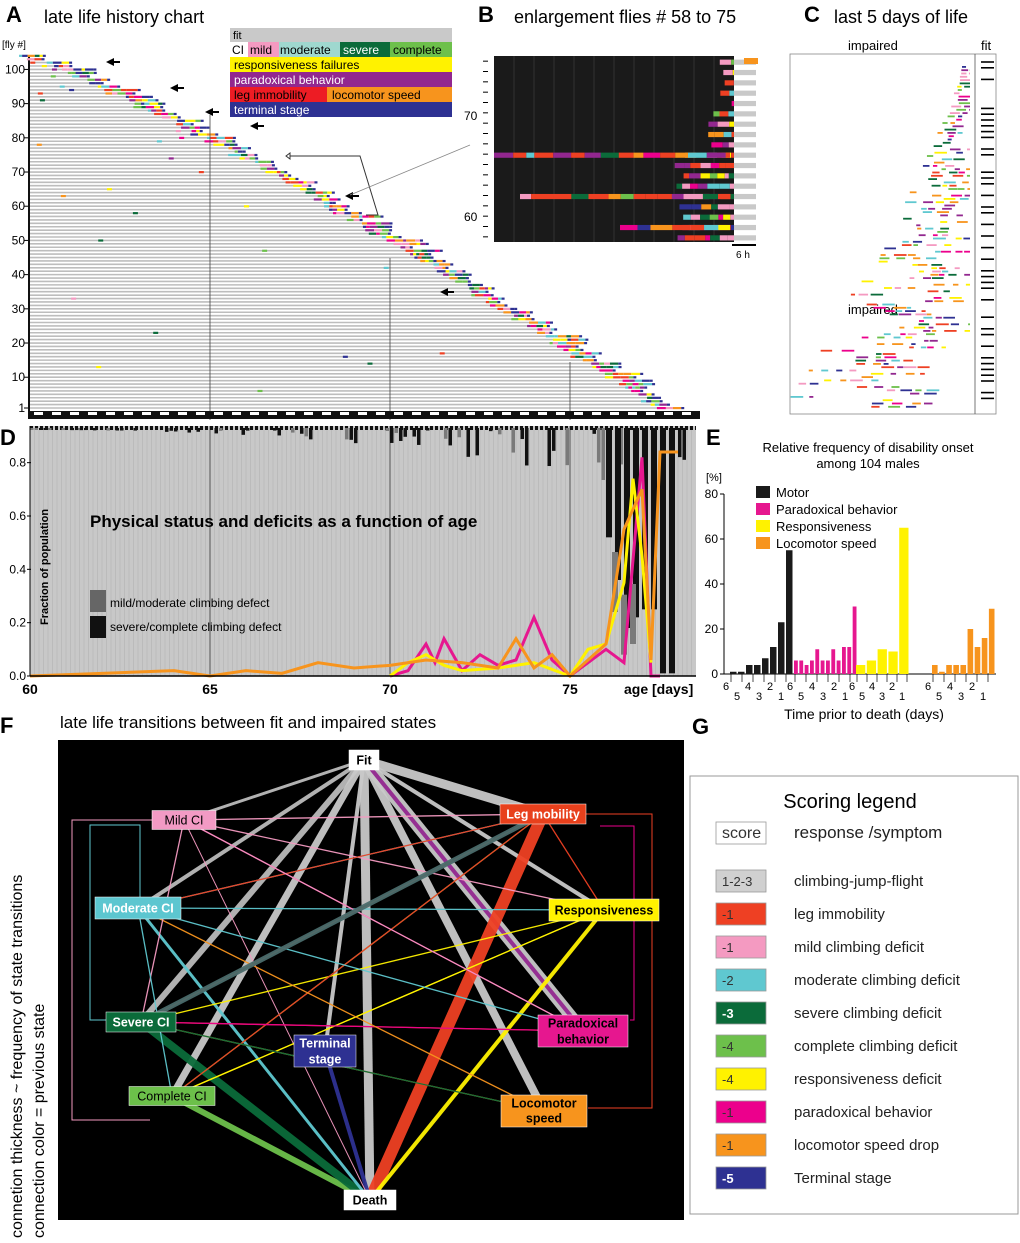  Describe the element at coordinates (19, 275) in the screenshot. I see `a-ytick-label: 40` at that location.